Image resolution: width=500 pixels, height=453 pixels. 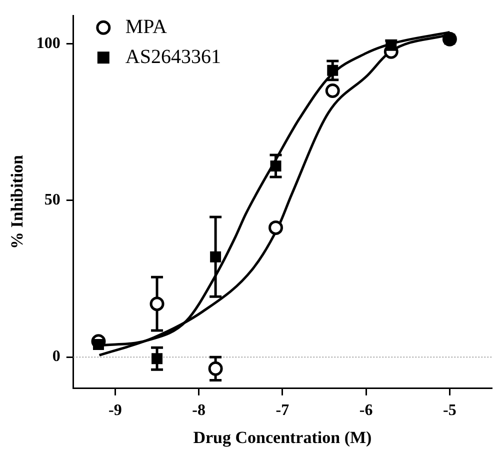 What do you see at coordinates (199, 411) in the screenshot?
I see `x-tick-label: -8` at bounding box center [199, 411].